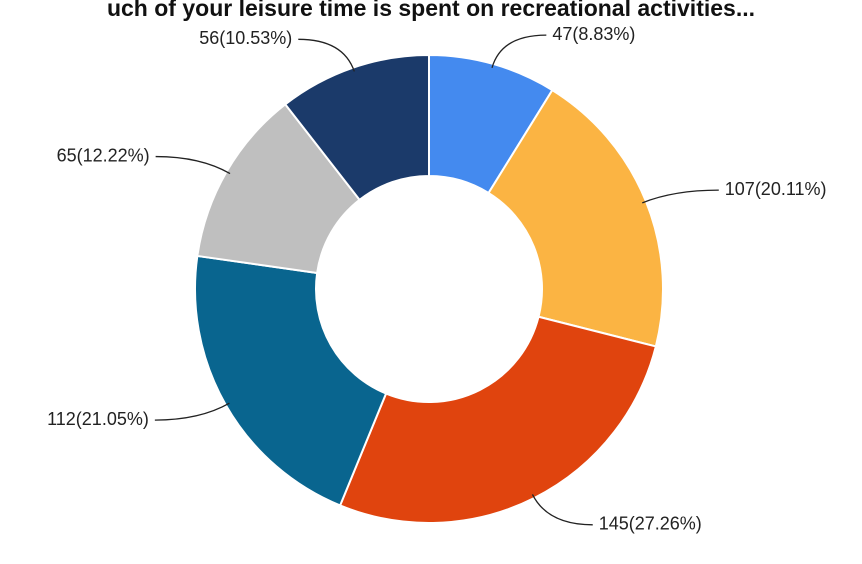  Describe the element at coordinates (650, 524) in the screenshot. I see `data-label: 145(27.26%)` at that location.